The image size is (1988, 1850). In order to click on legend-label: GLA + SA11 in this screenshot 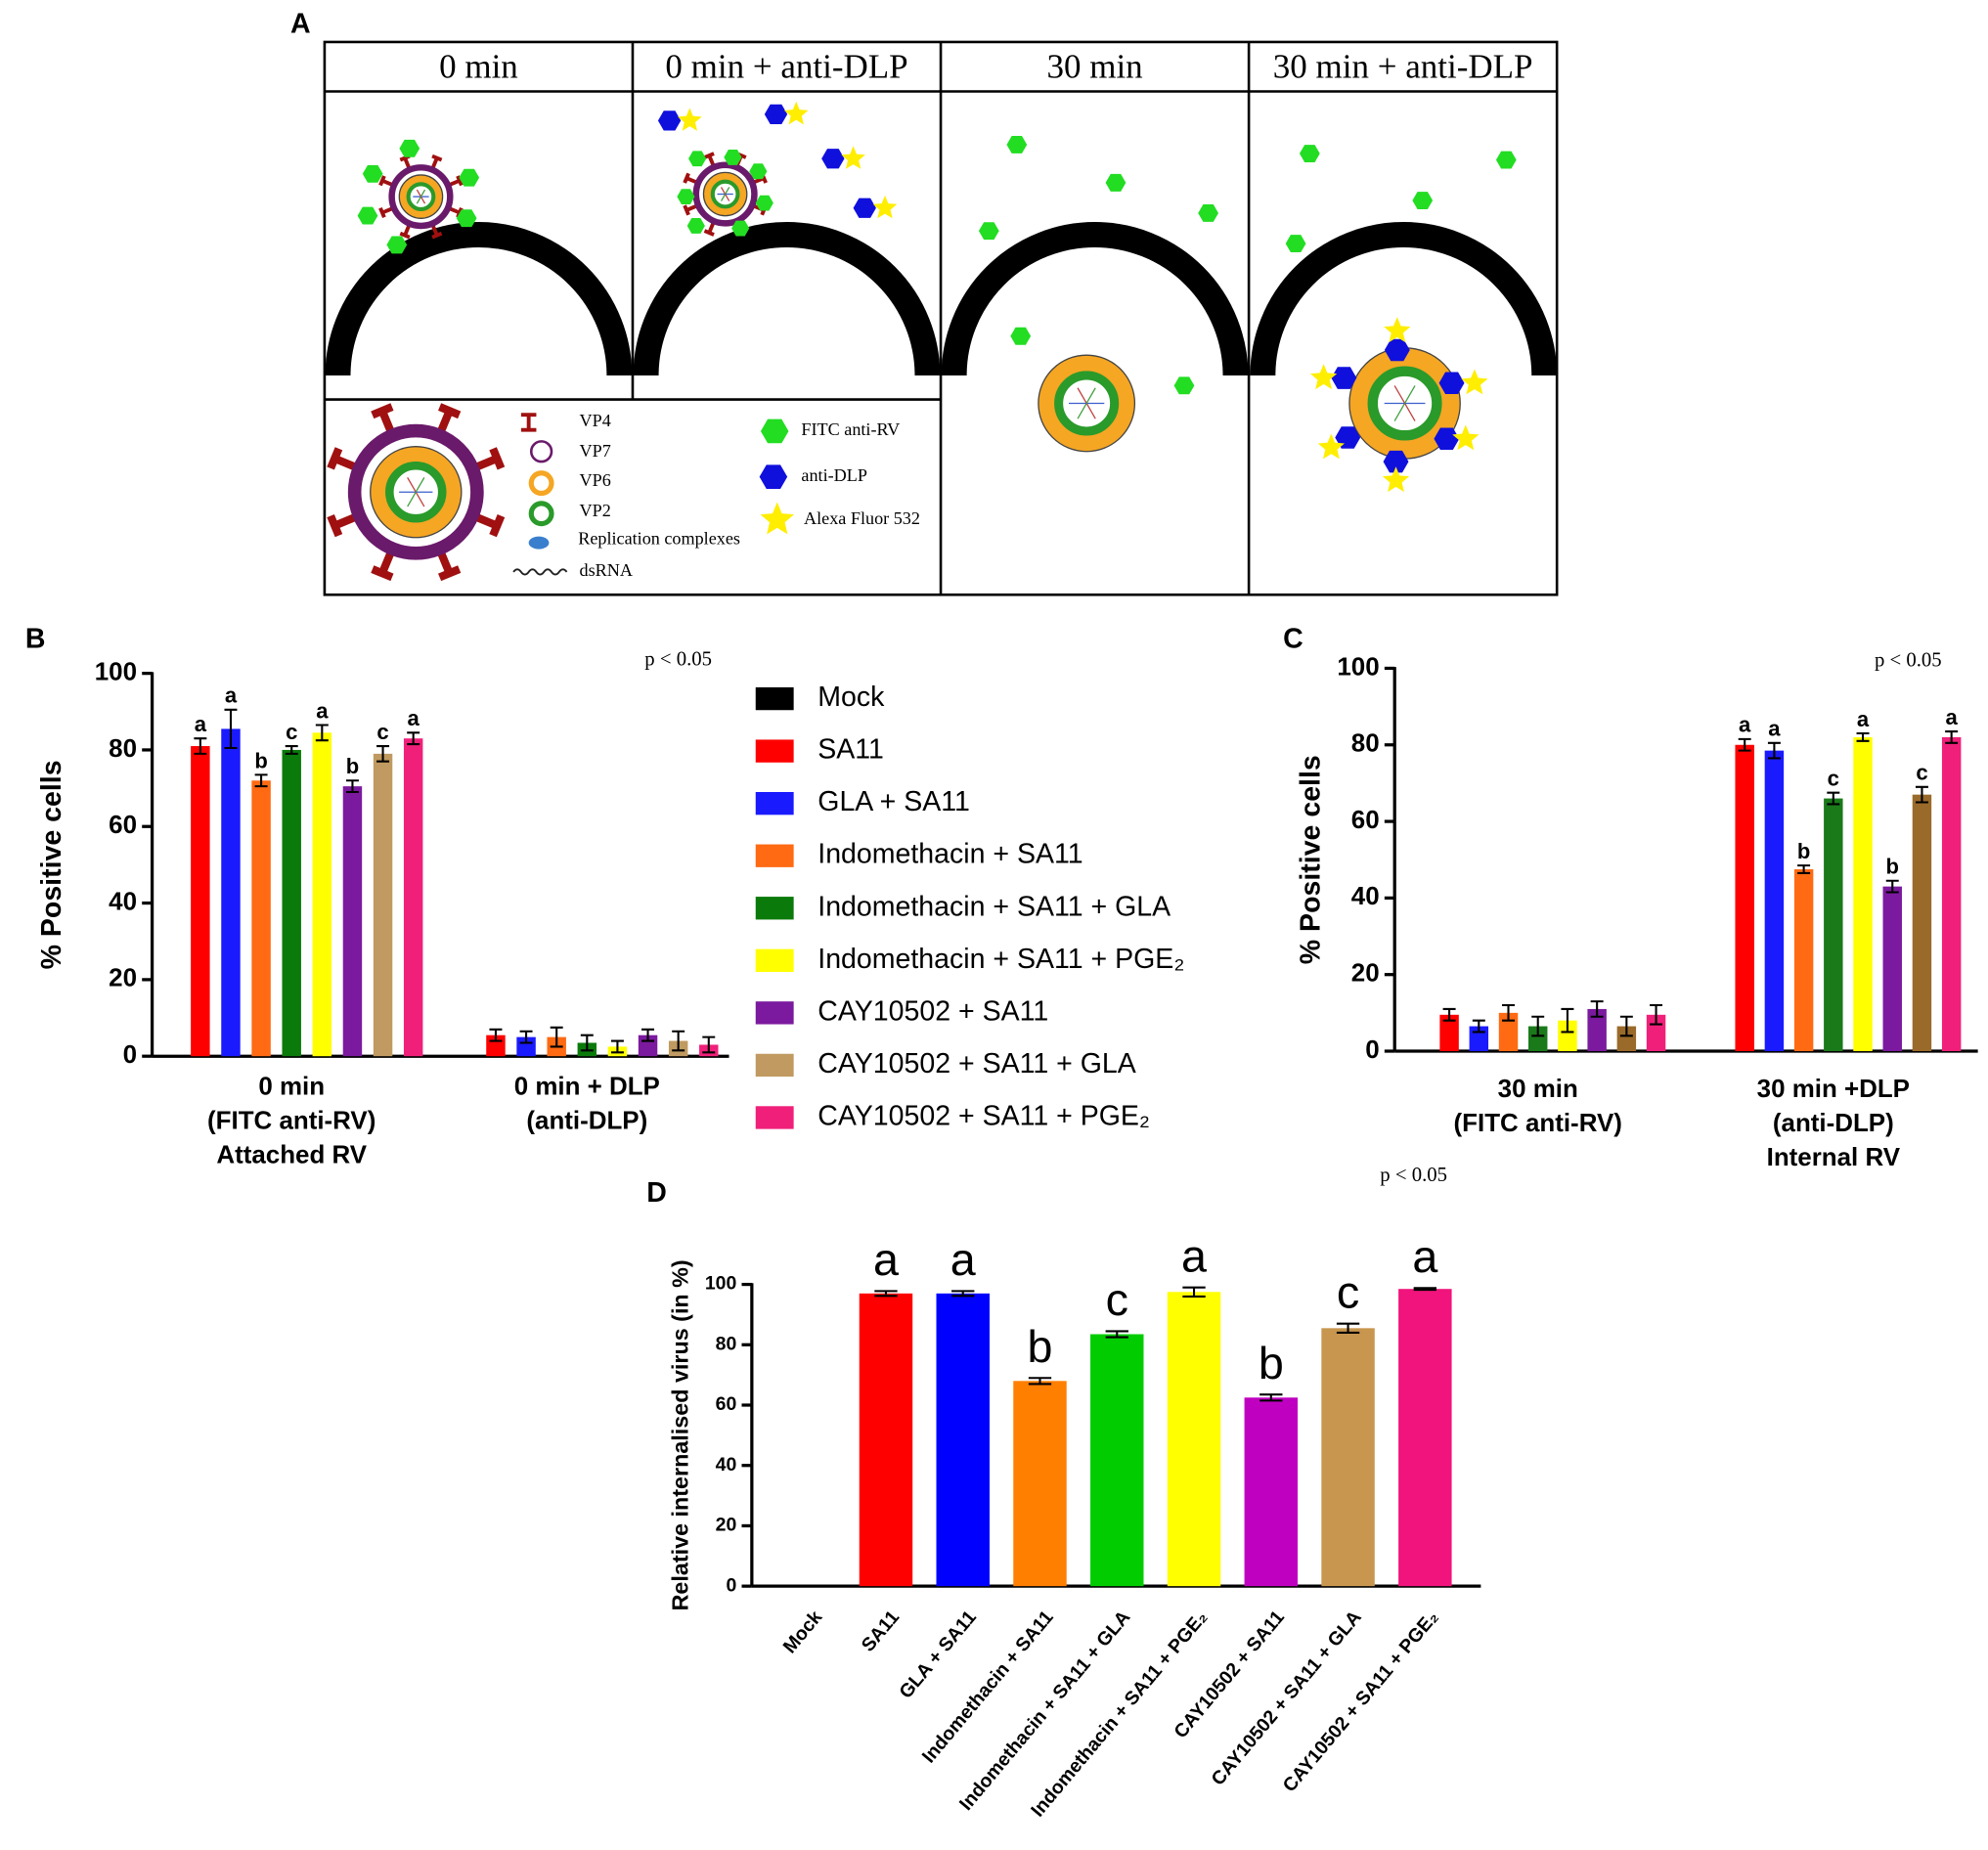, I will do `click(893, 801)`.